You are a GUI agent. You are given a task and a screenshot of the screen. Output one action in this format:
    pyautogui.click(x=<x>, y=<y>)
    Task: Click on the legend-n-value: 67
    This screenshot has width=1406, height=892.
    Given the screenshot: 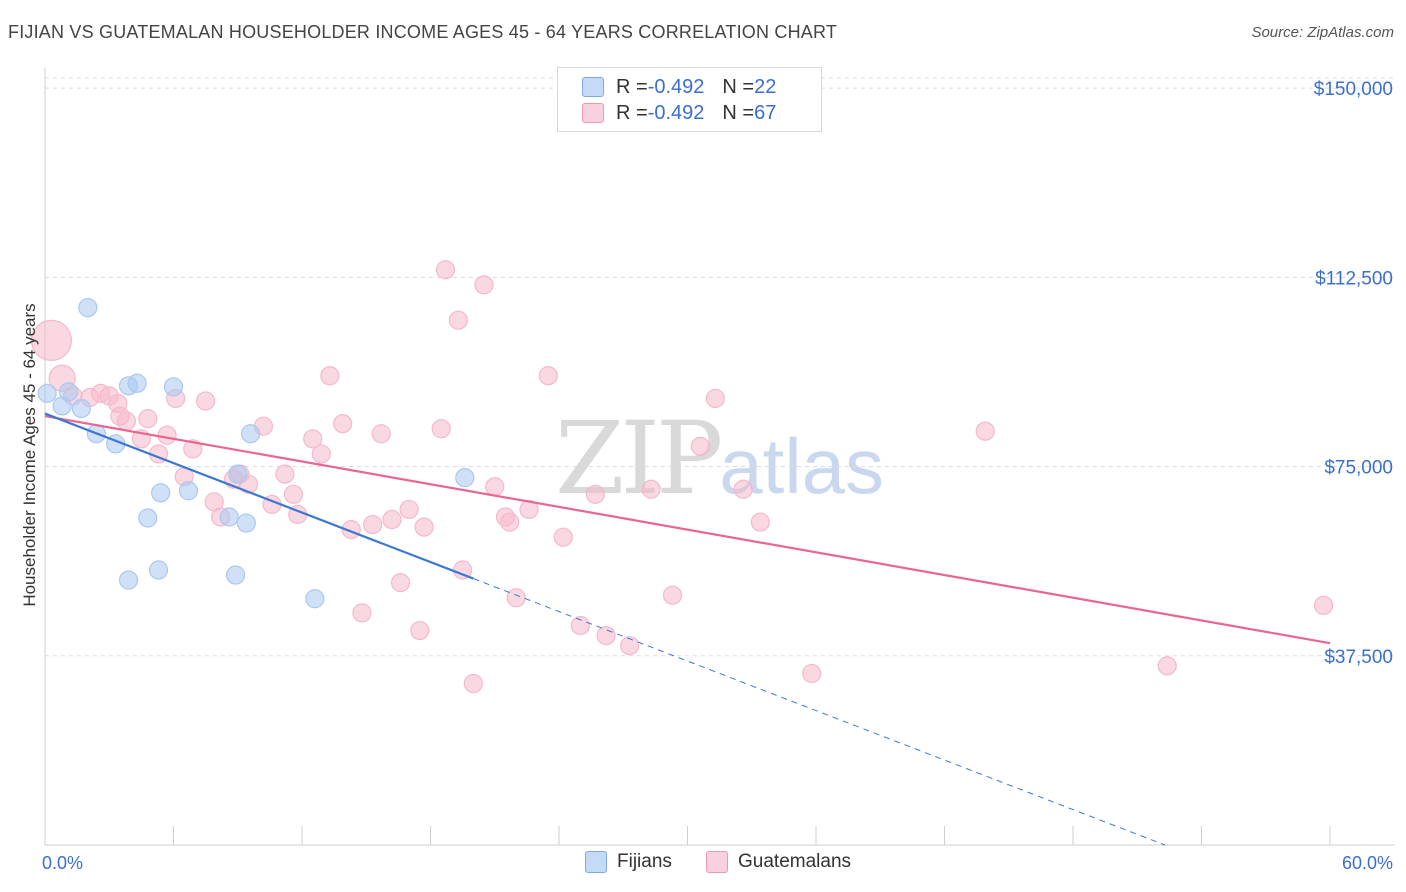 What is the action you would take?
    pyautogui.click(x=765, y=112)
    